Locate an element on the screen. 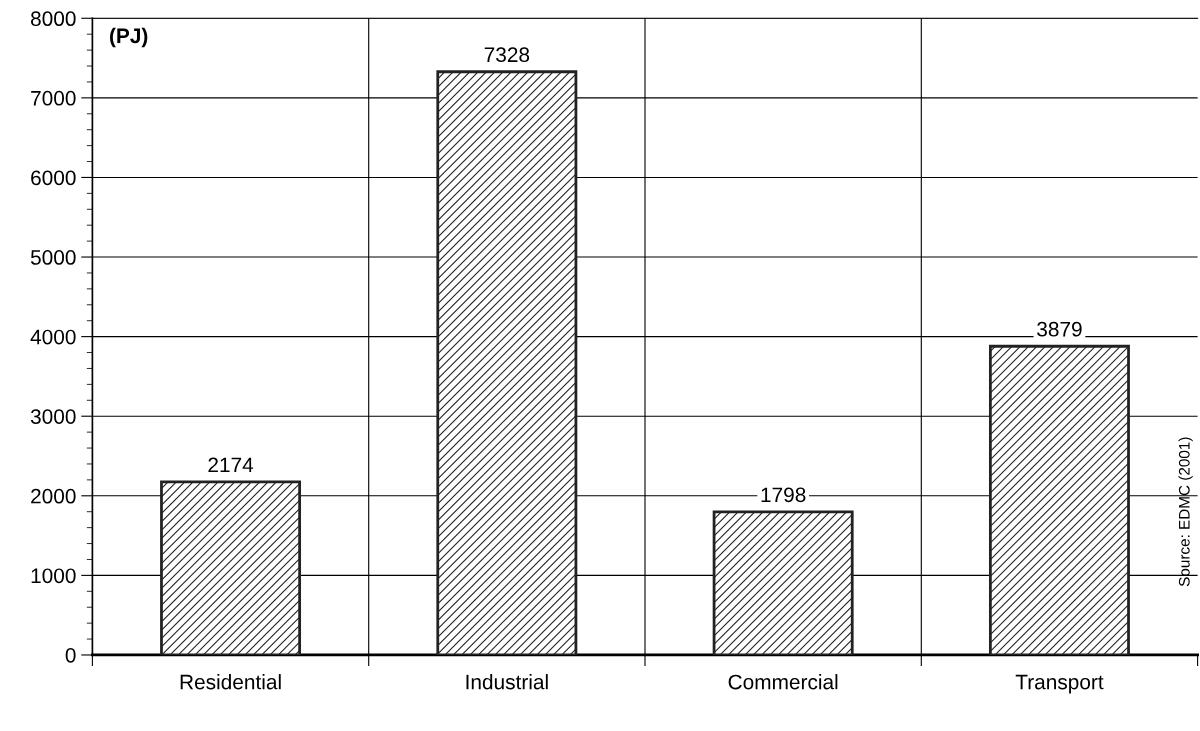  x-tick-label: Industrial is located at coordinates (507, 682).